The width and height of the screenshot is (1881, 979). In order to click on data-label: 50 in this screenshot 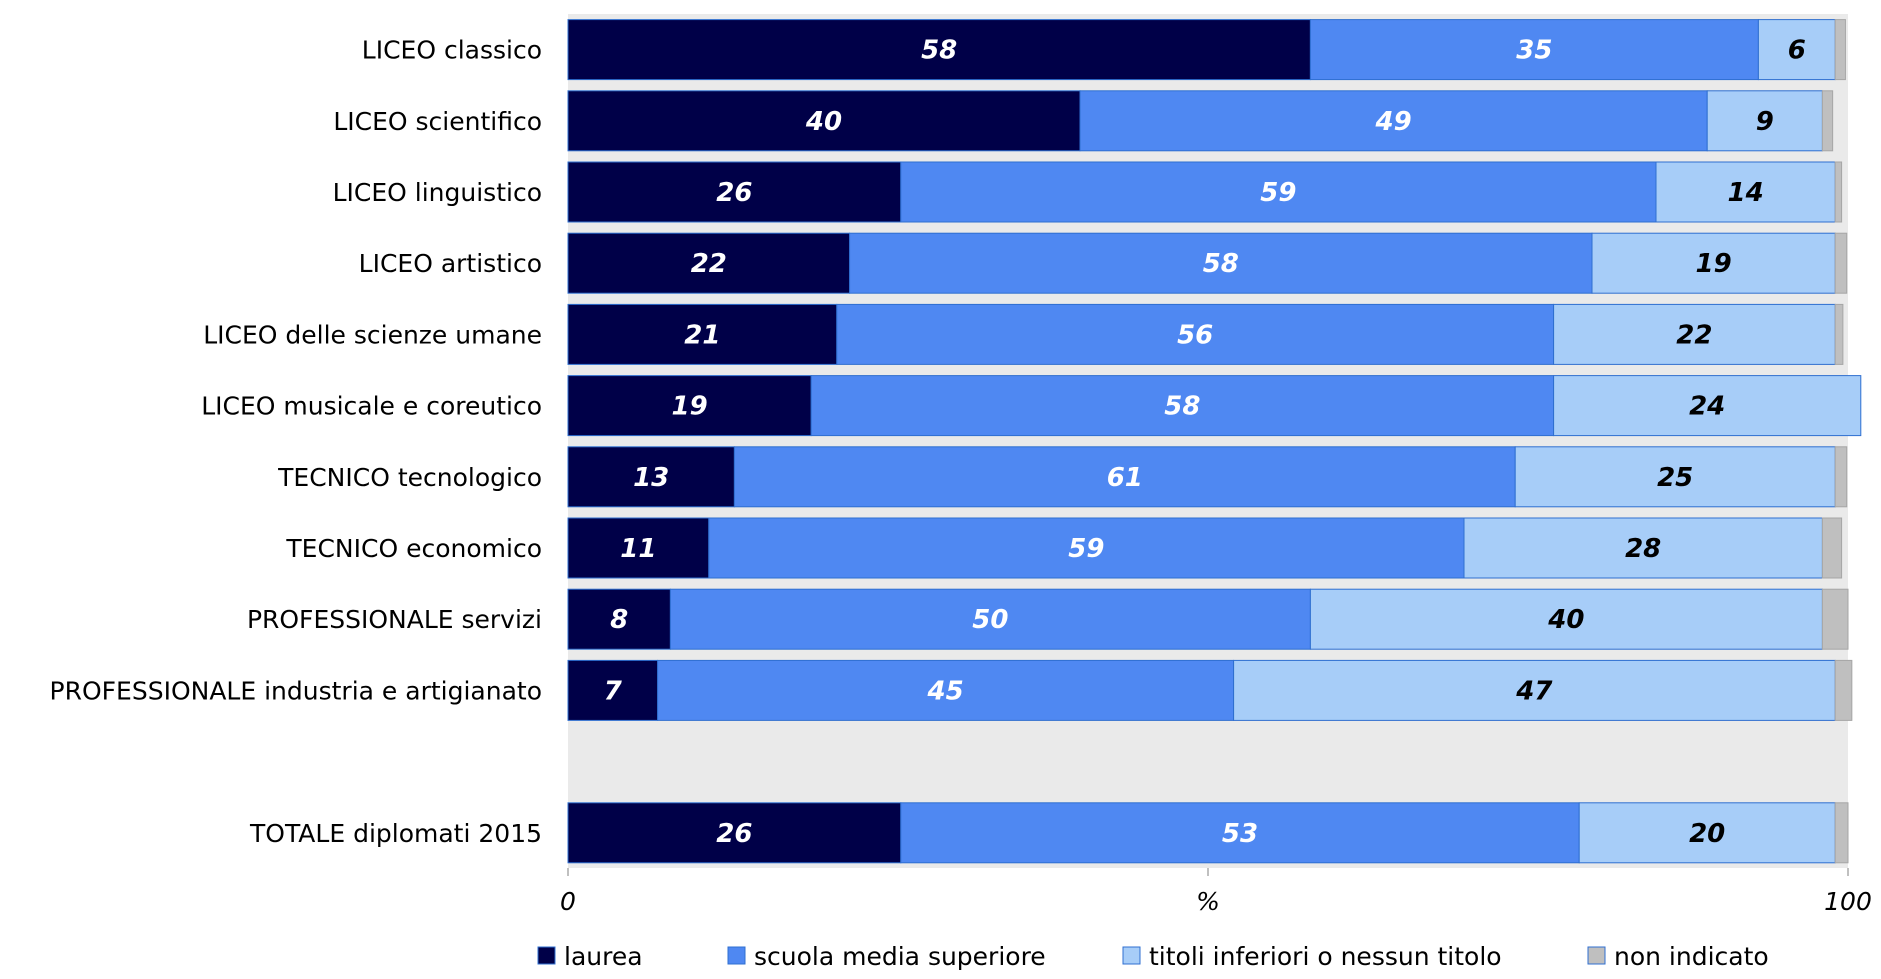, I will do `click(990, 620)`.